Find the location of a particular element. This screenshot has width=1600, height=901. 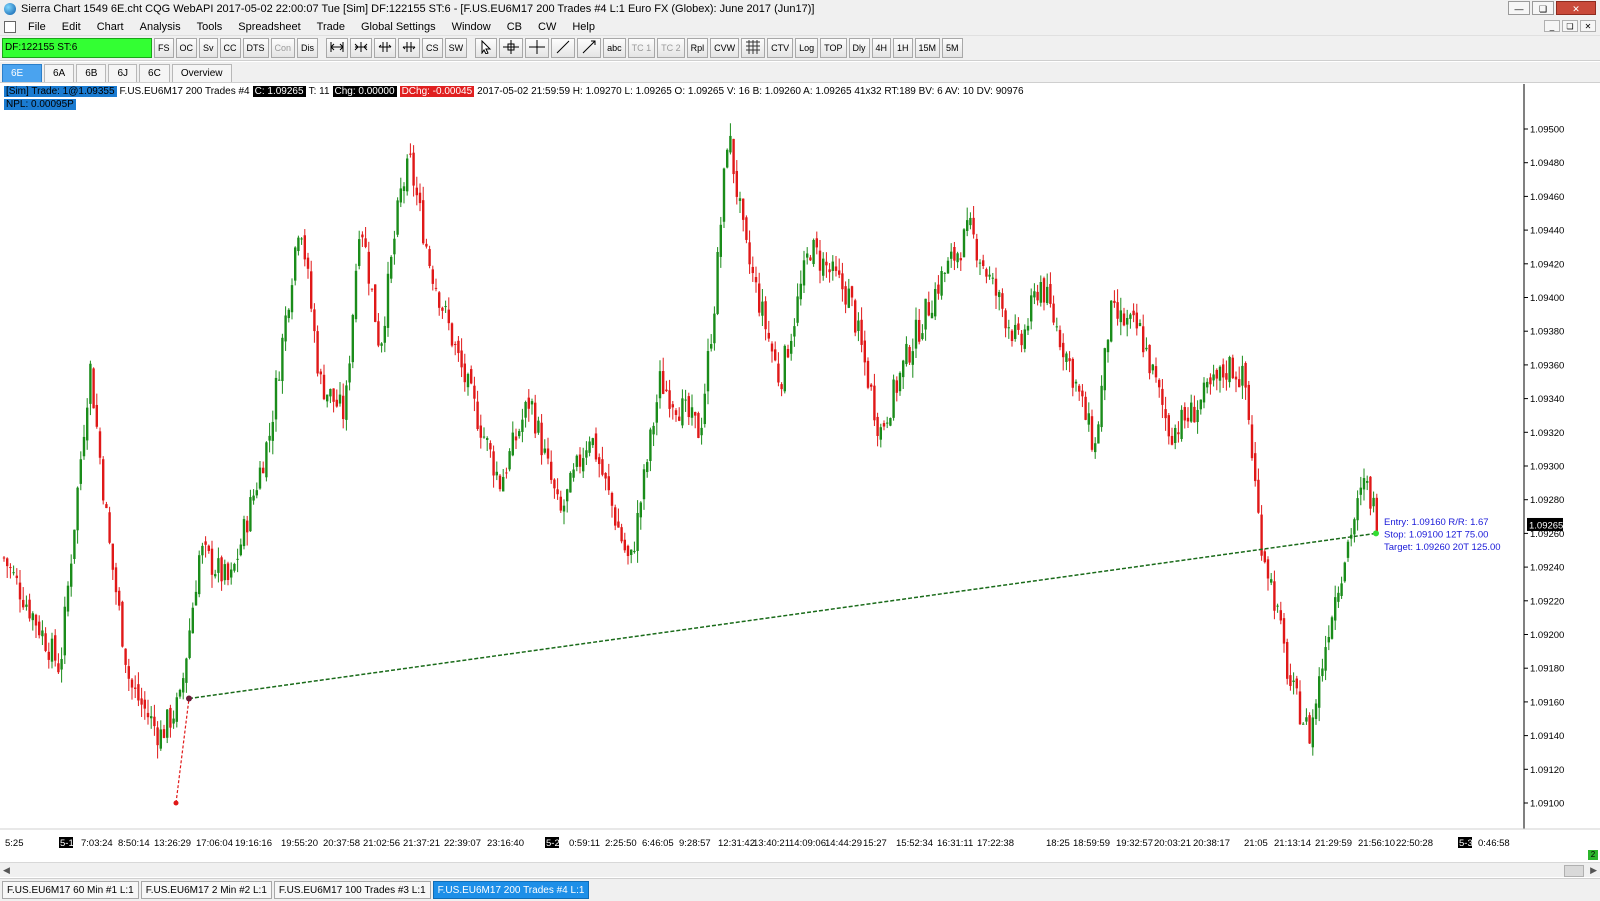

mdi-minimize-button: _ is located at coordinates (1552, 26).